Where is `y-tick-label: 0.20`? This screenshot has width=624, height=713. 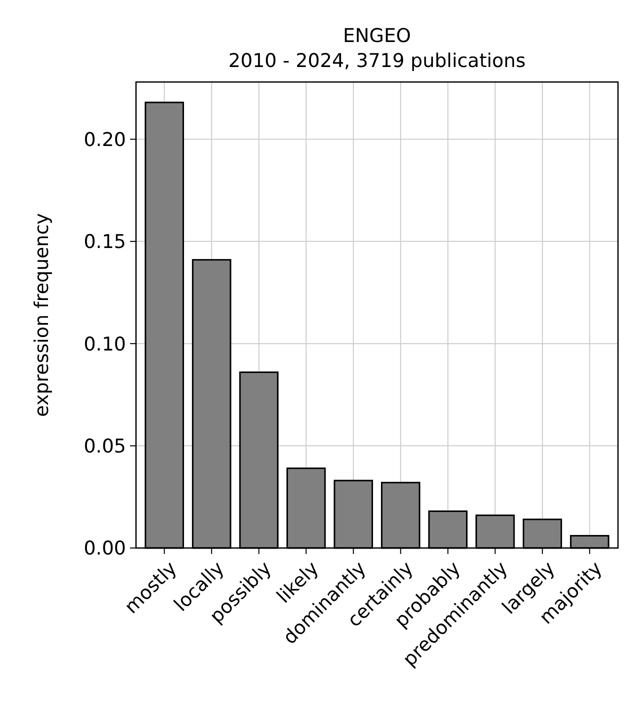 y-tick-label: 0.20 is located at coordinates (105, 139).